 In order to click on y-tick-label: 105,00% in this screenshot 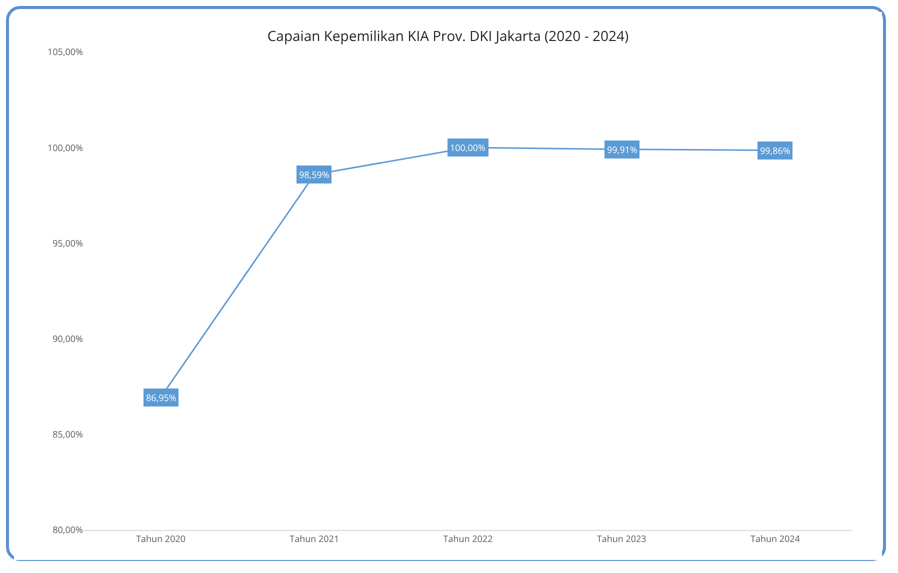, I will do `click(65, 51)`.